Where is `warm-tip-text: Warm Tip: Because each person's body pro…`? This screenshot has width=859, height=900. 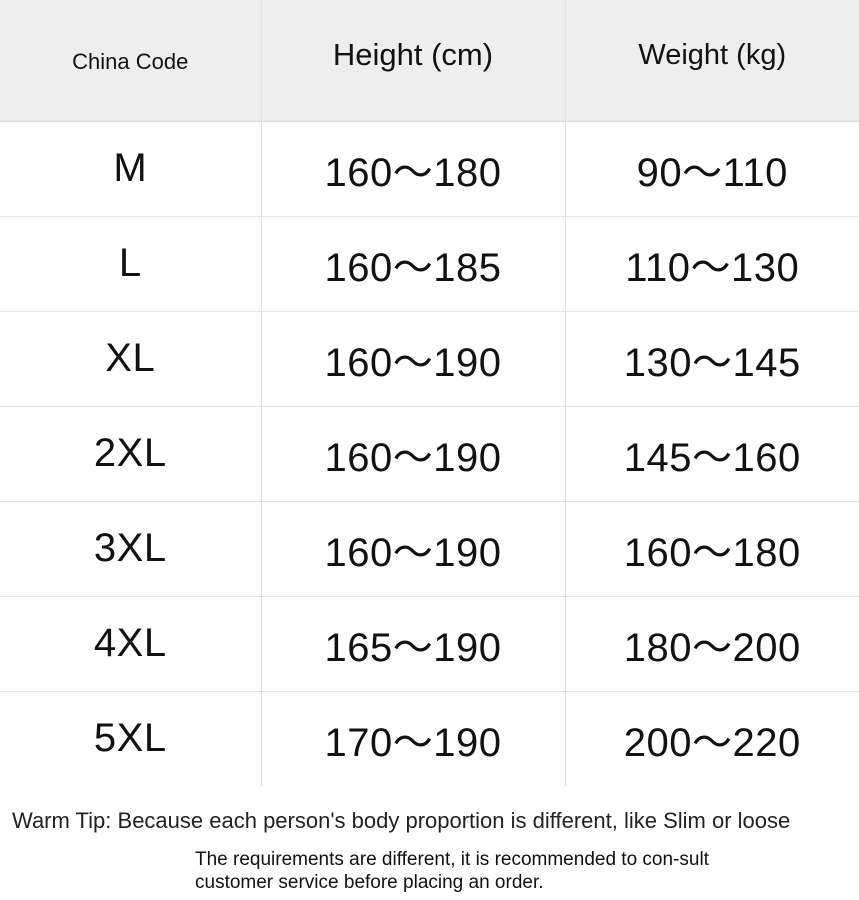 warm-tip-text: Warm Tip: Because each person's body pro… is located at coordinates (401, 820).